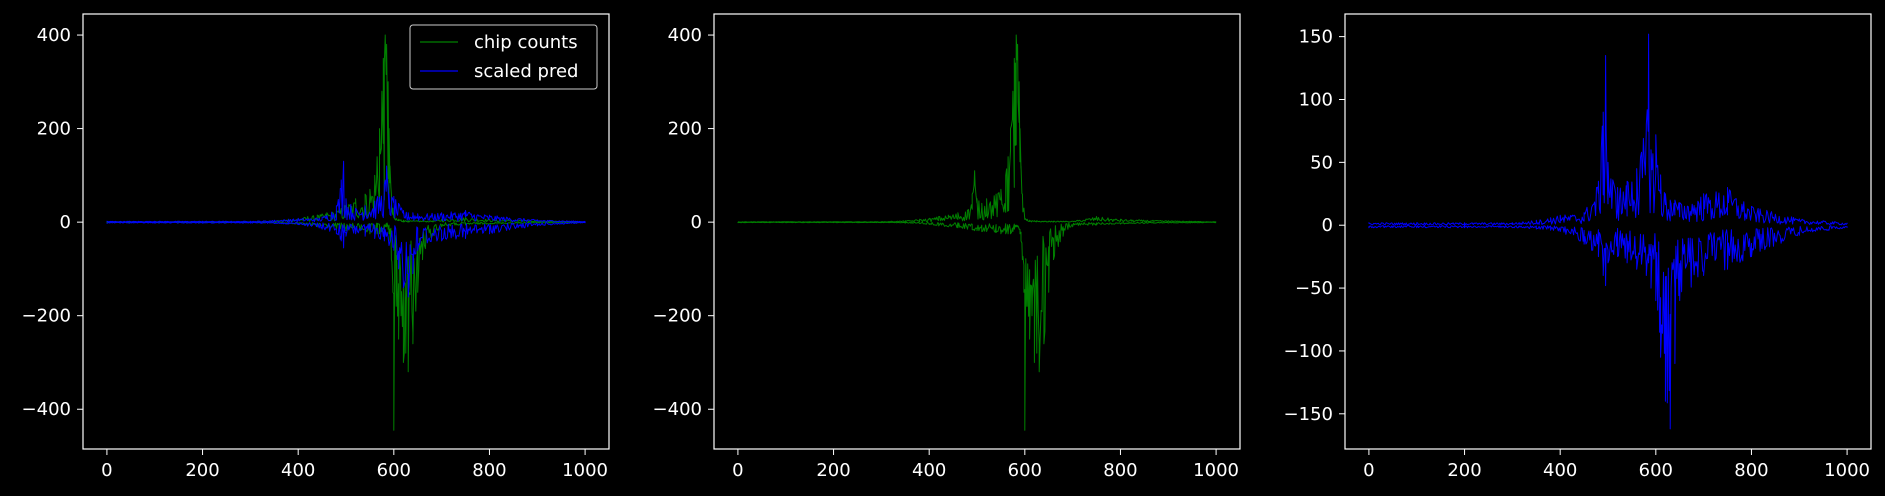 The image size is (1885, 496). Describe the element at coordinates (346, 191) in the screenshot. I see `series-line-scaled-pred-upper` at that location.